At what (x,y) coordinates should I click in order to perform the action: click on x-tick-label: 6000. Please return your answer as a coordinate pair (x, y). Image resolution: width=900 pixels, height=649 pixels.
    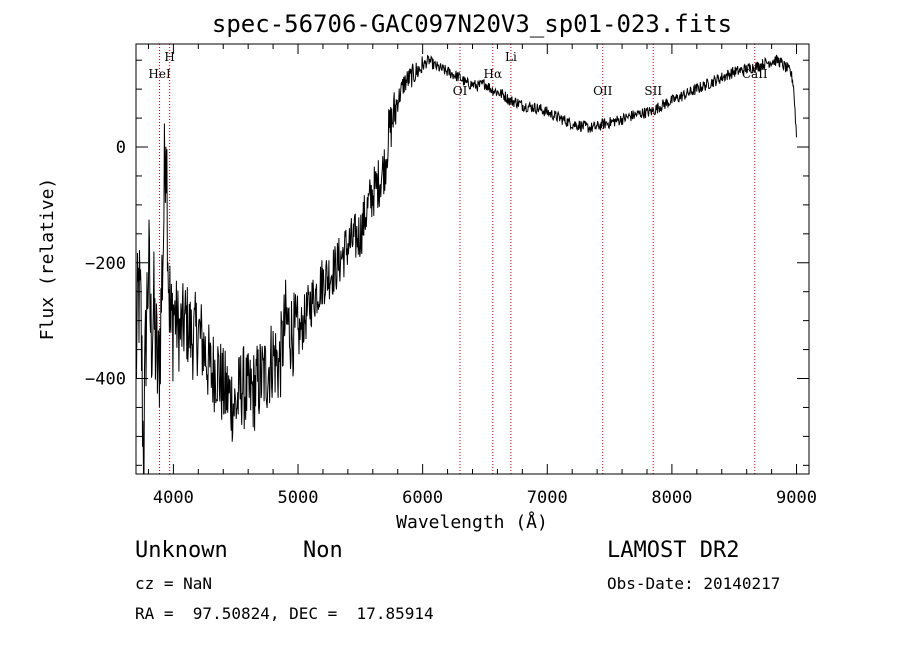
    Looking at the image, I should click on (422, 498).